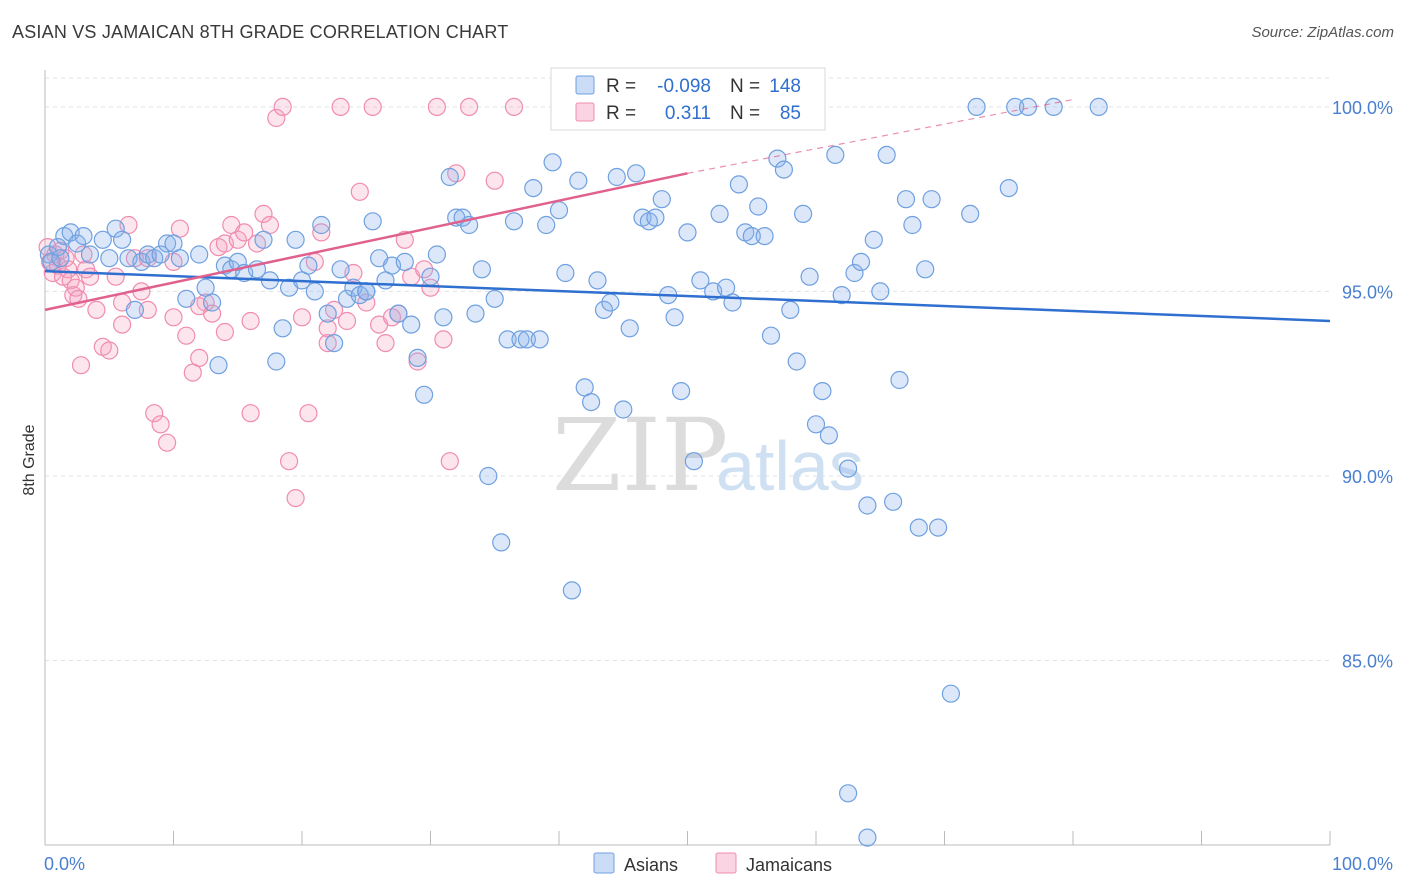 The height and width of the screenshot is (892, 1406). What do you see at coordinates (745, 113) in the screenshot?
I see `stats-jamaicans-n-label: N =` at bounding box center [745, 113].